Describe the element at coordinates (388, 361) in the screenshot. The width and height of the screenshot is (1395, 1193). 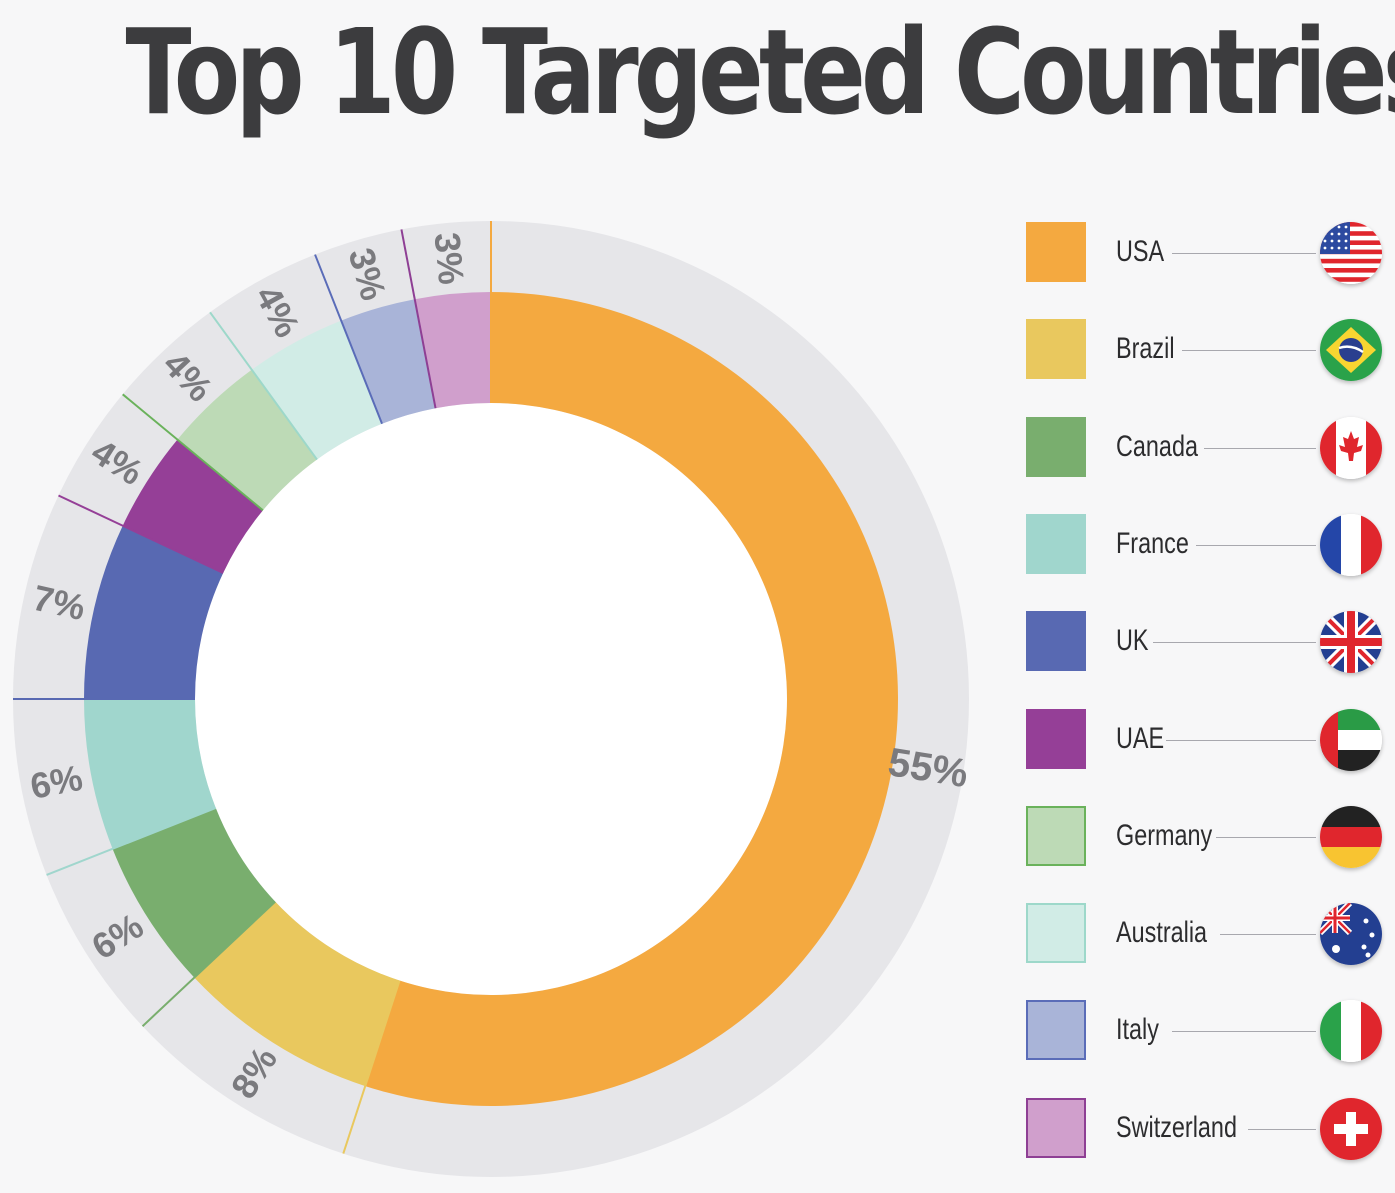
I see `slice-italy` at that location.